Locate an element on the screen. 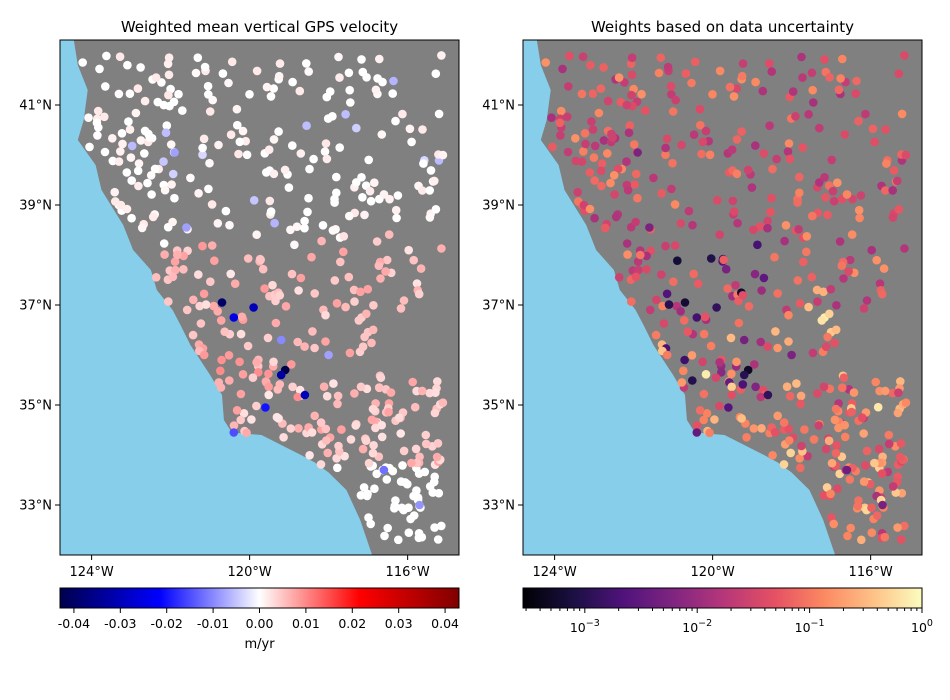  velocity-colorbar-tick-label: -0.04 is located at coordinates (74, 623).